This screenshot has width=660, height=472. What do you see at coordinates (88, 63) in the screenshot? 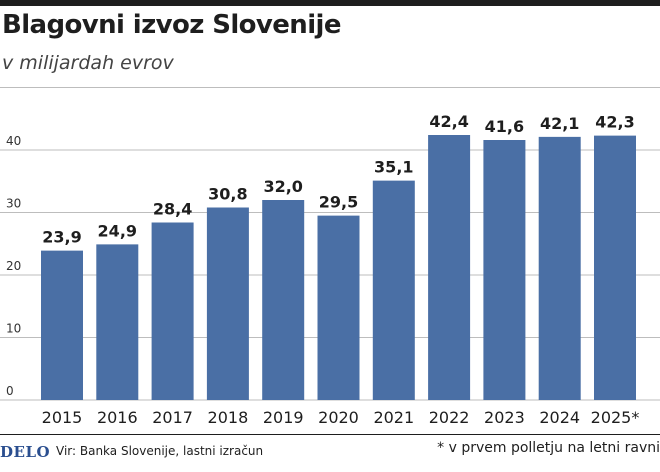
I see `chart-subtitle: v milijardah evrov` at bounding box center [88, 63].